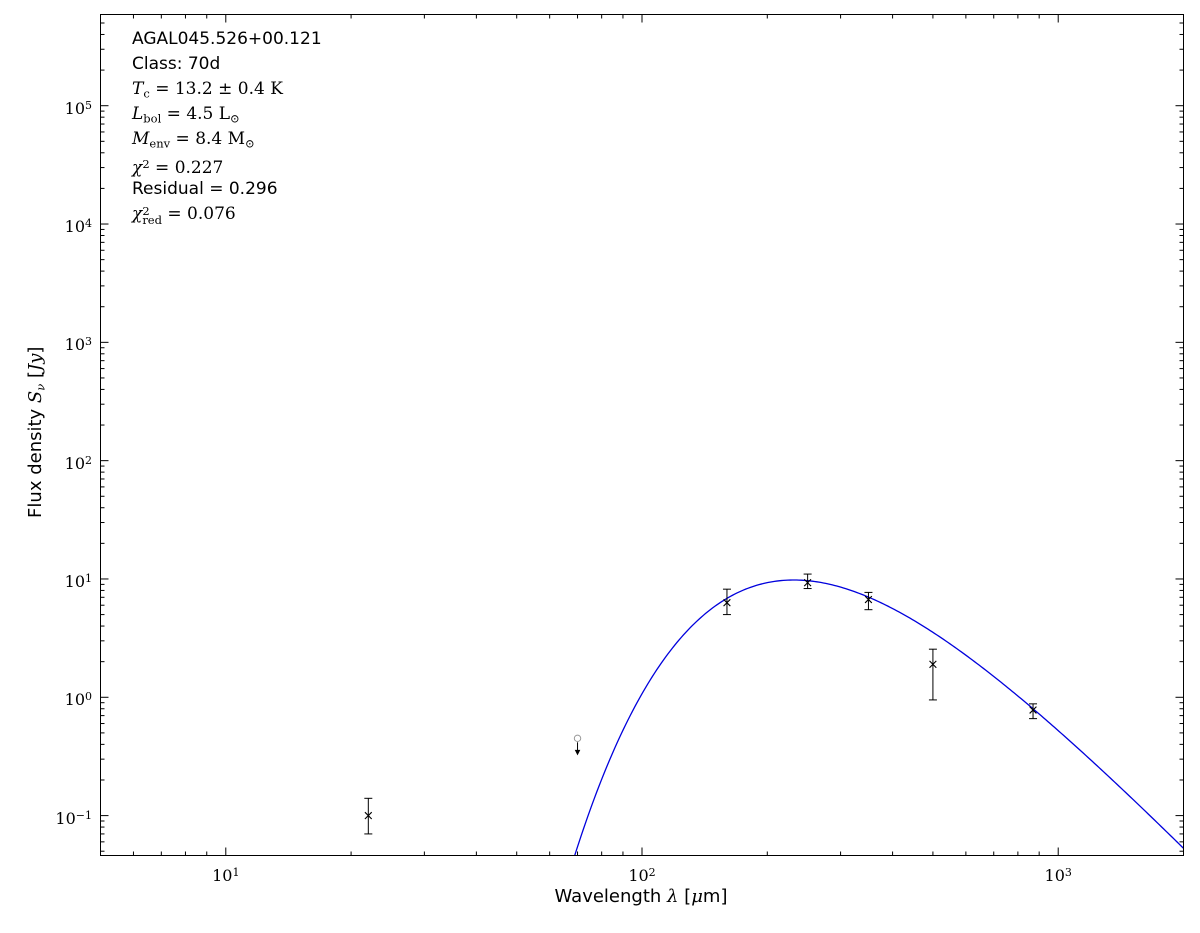 The height and width of the screenshot is (933, 1200). I want to click on stacked-script: 2 red, so click(152, 215).